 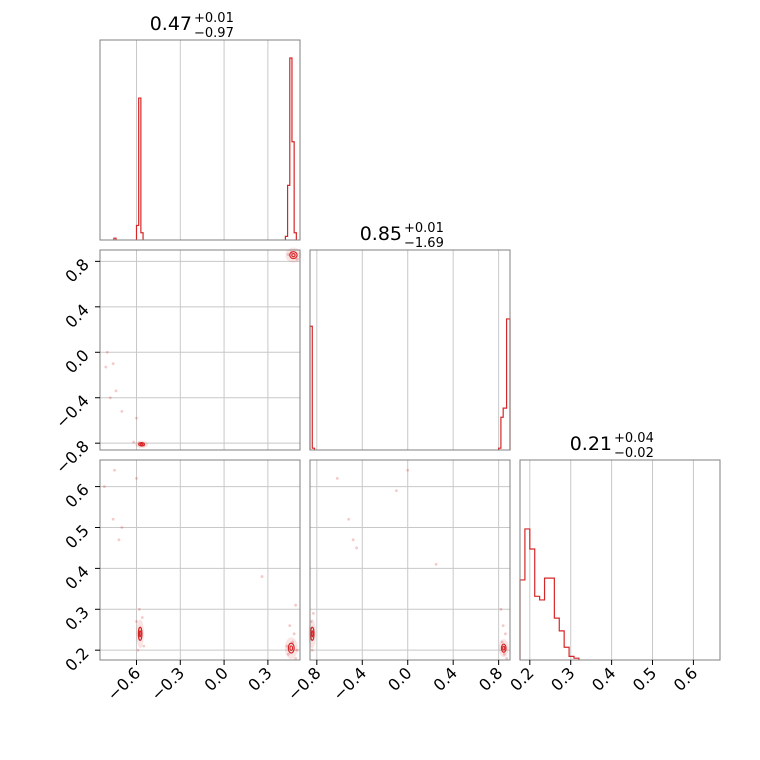 What do you see at coordinates (167, 683) in the screenshot?
I see `x-tick-label: −0.3` at bounding box center [167, 683].